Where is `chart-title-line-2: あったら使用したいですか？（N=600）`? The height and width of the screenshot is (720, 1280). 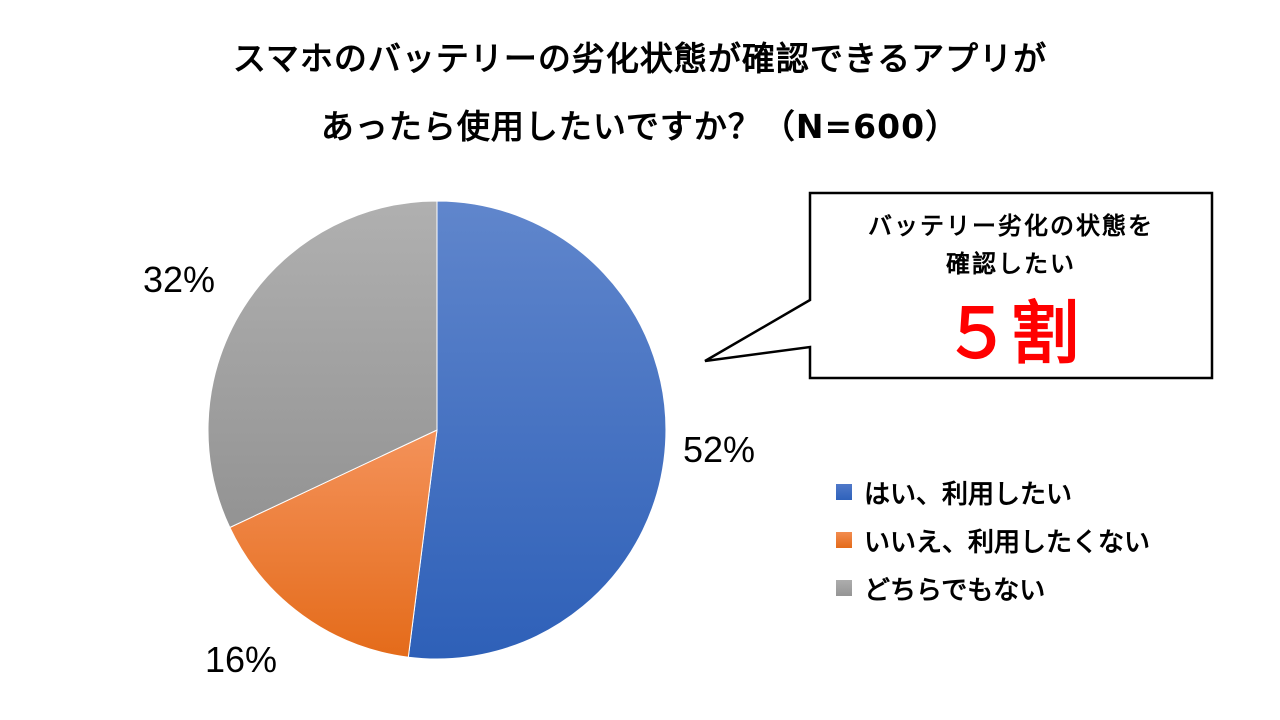
chart-title-line-2: あったら使用したいですか？（N=600） is located at coordinates (640, 126).